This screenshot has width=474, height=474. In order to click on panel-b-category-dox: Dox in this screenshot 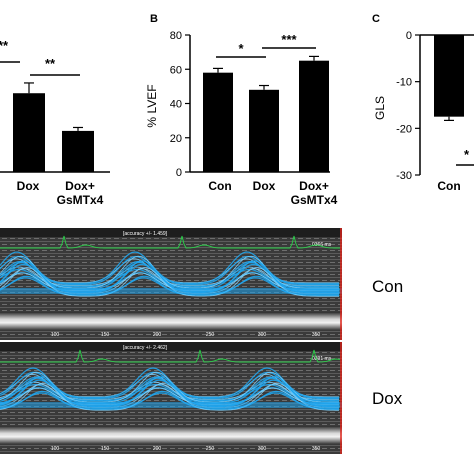, I will do `click(264, 186)`.